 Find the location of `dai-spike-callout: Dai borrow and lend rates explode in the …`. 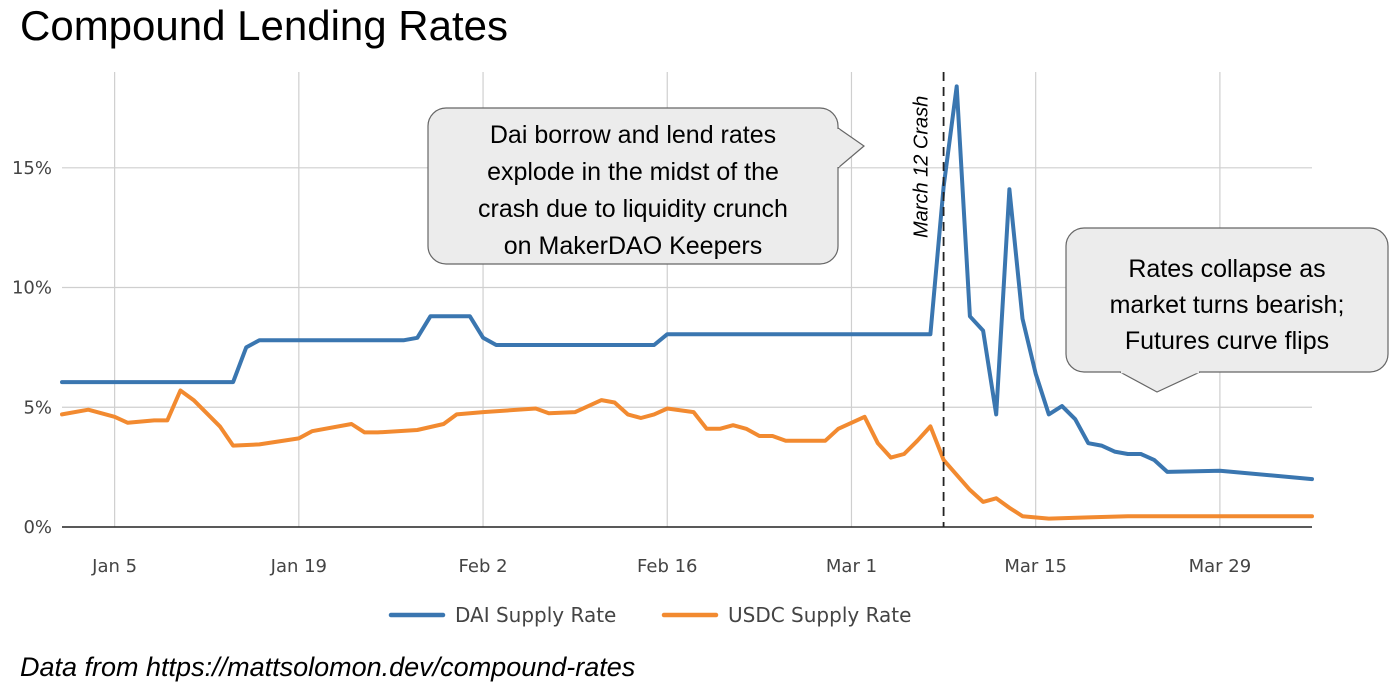

dai-spike-callout: Dai borrow and lend rates explode in the … is located at coordinates (646, 186).